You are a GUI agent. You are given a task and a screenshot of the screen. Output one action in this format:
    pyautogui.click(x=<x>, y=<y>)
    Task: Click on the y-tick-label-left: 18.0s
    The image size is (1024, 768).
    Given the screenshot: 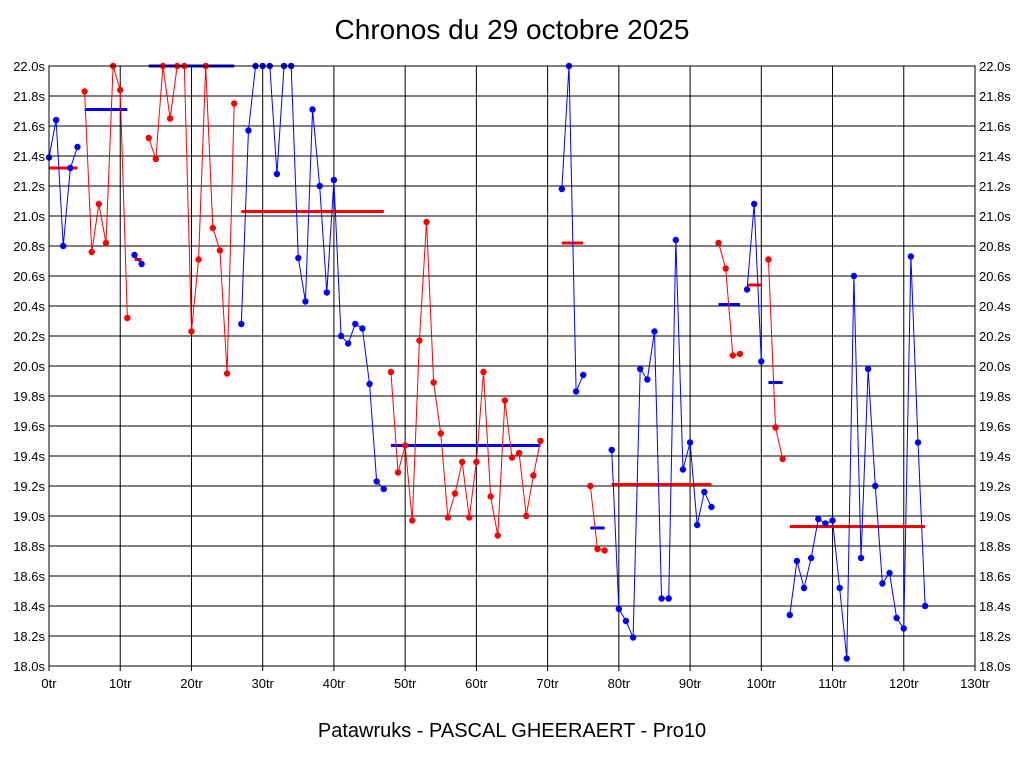 What is the action you would take?
    pyautogui.click(x=29, y=666)
    